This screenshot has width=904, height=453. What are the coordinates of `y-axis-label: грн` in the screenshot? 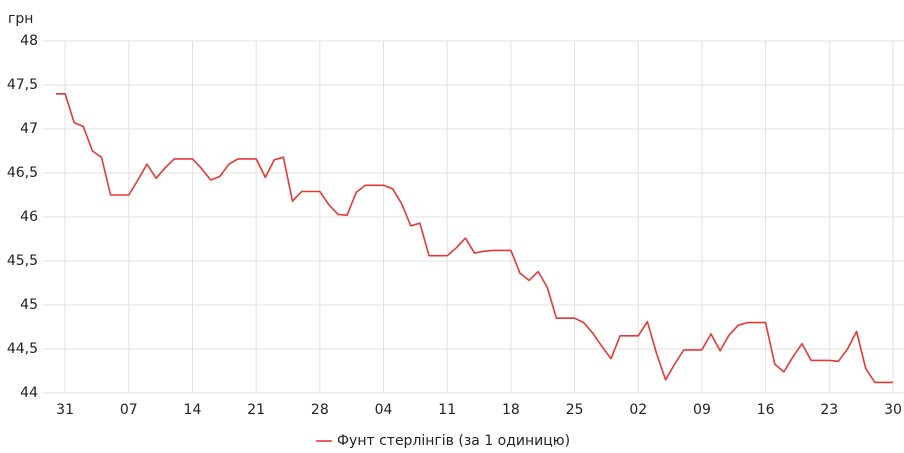 It's located at (20, 19).